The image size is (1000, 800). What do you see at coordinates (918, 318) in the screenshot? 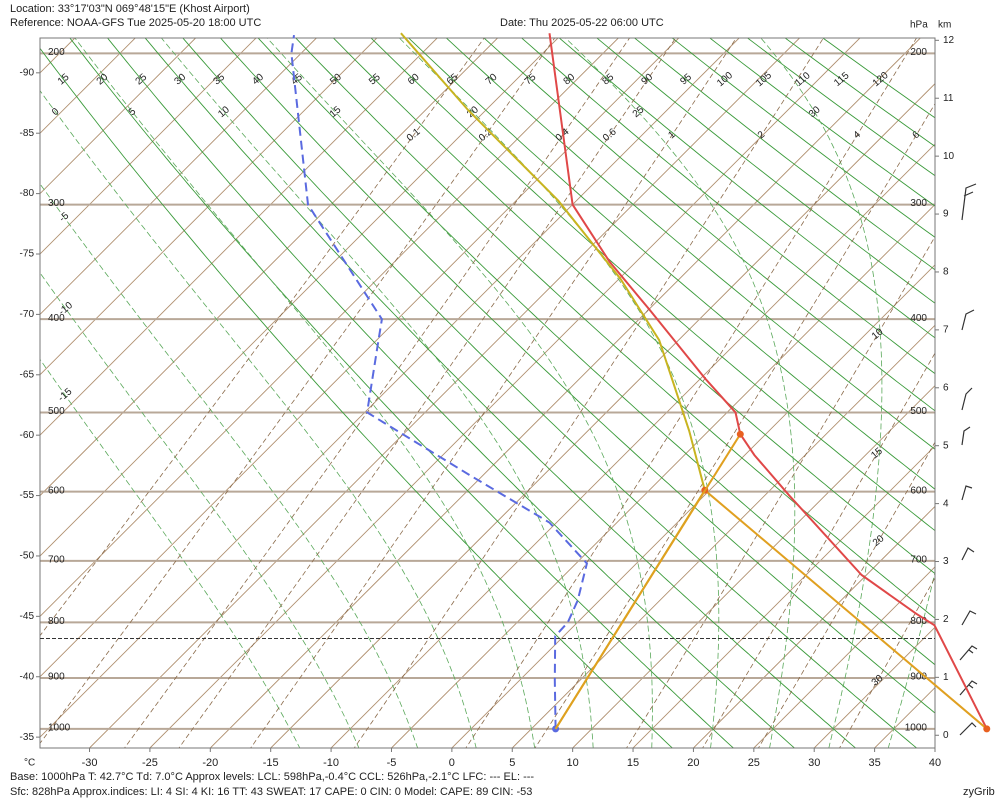
I see `pressure-label-right: 400` at bounding box center [918, 318].